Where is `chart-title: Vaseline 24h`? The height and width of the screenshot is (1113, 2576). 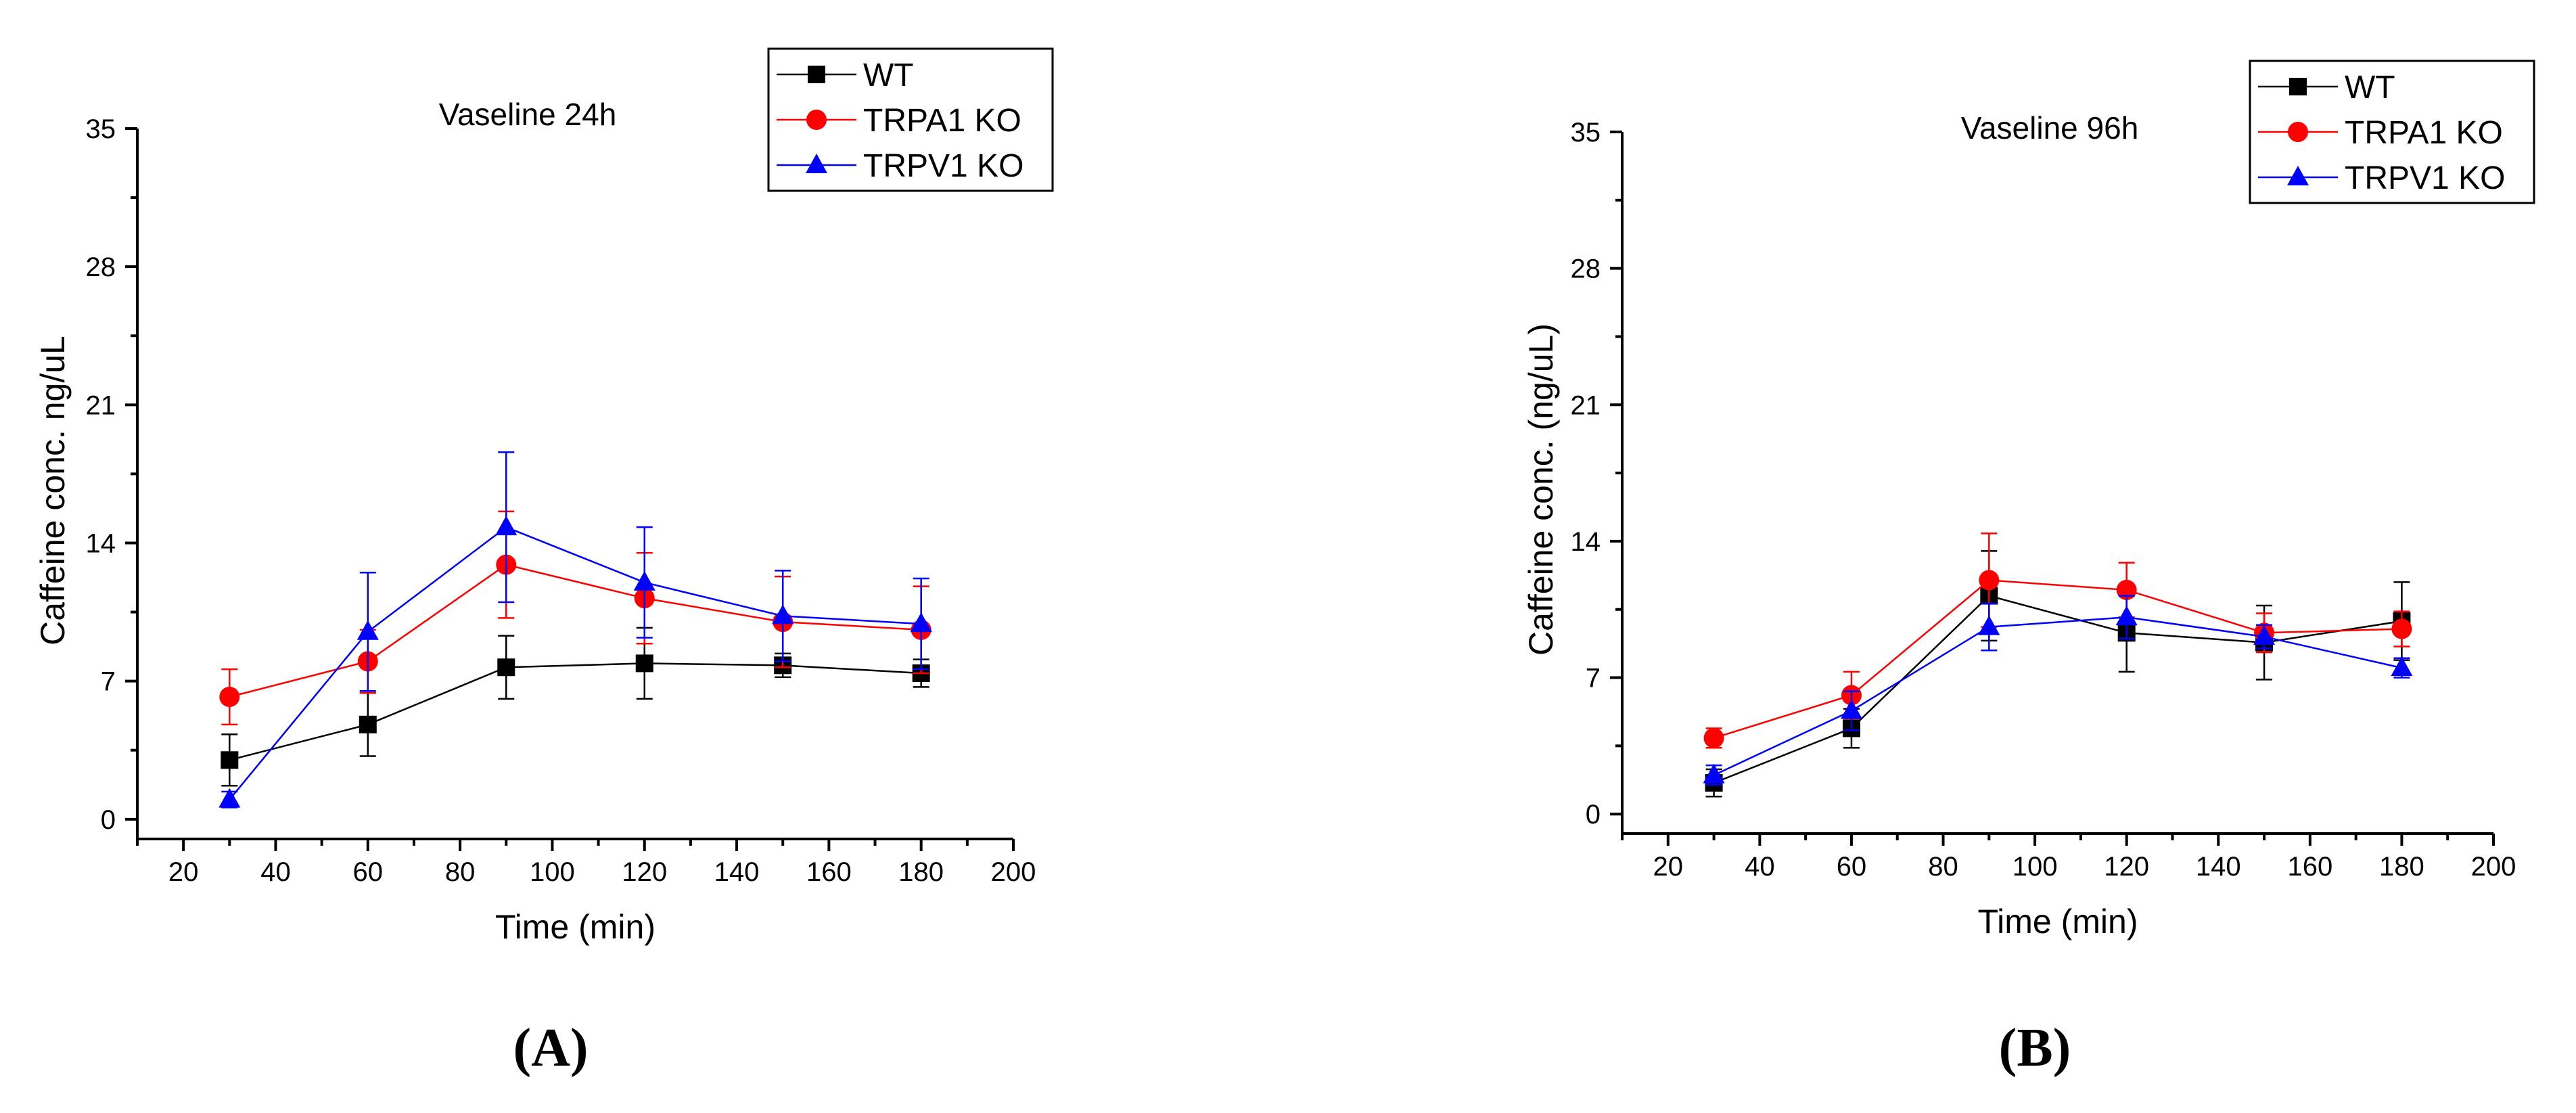
chart-title: Vaseline 24h is located at coordinates (528, 114).